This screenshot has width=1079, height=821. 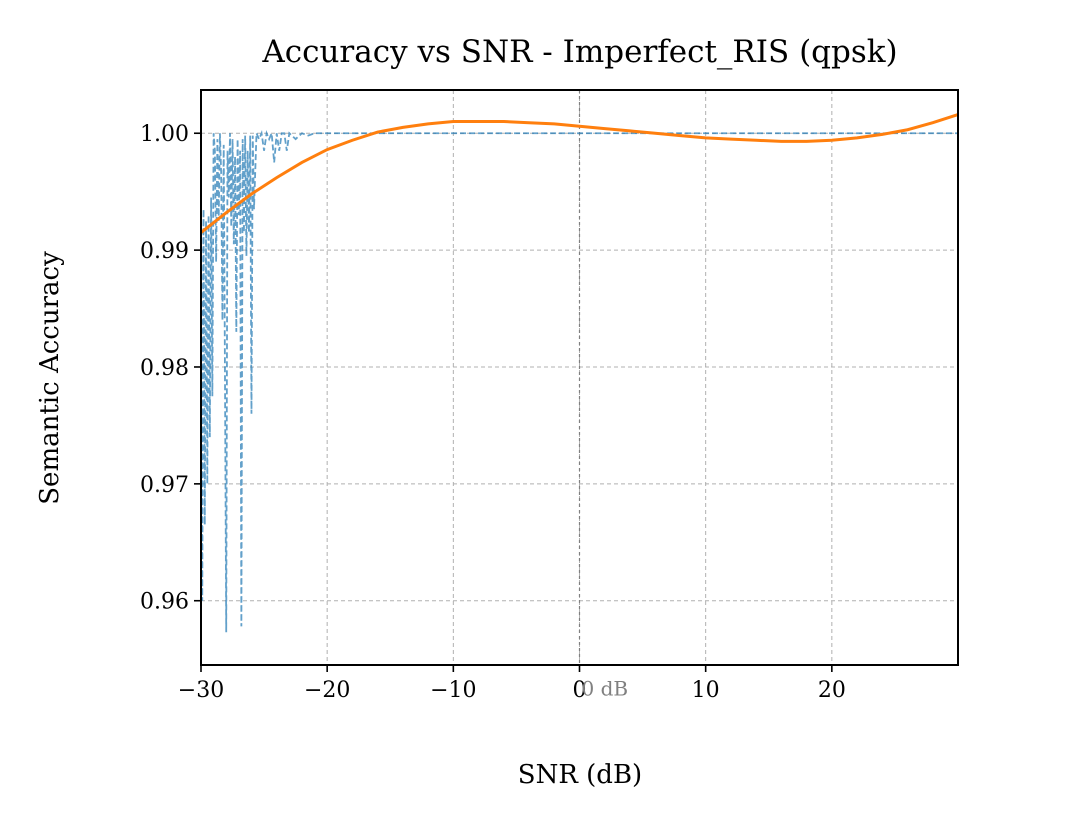 I want to click on y-tick-label: 0.98, so click(x=164, y=368).